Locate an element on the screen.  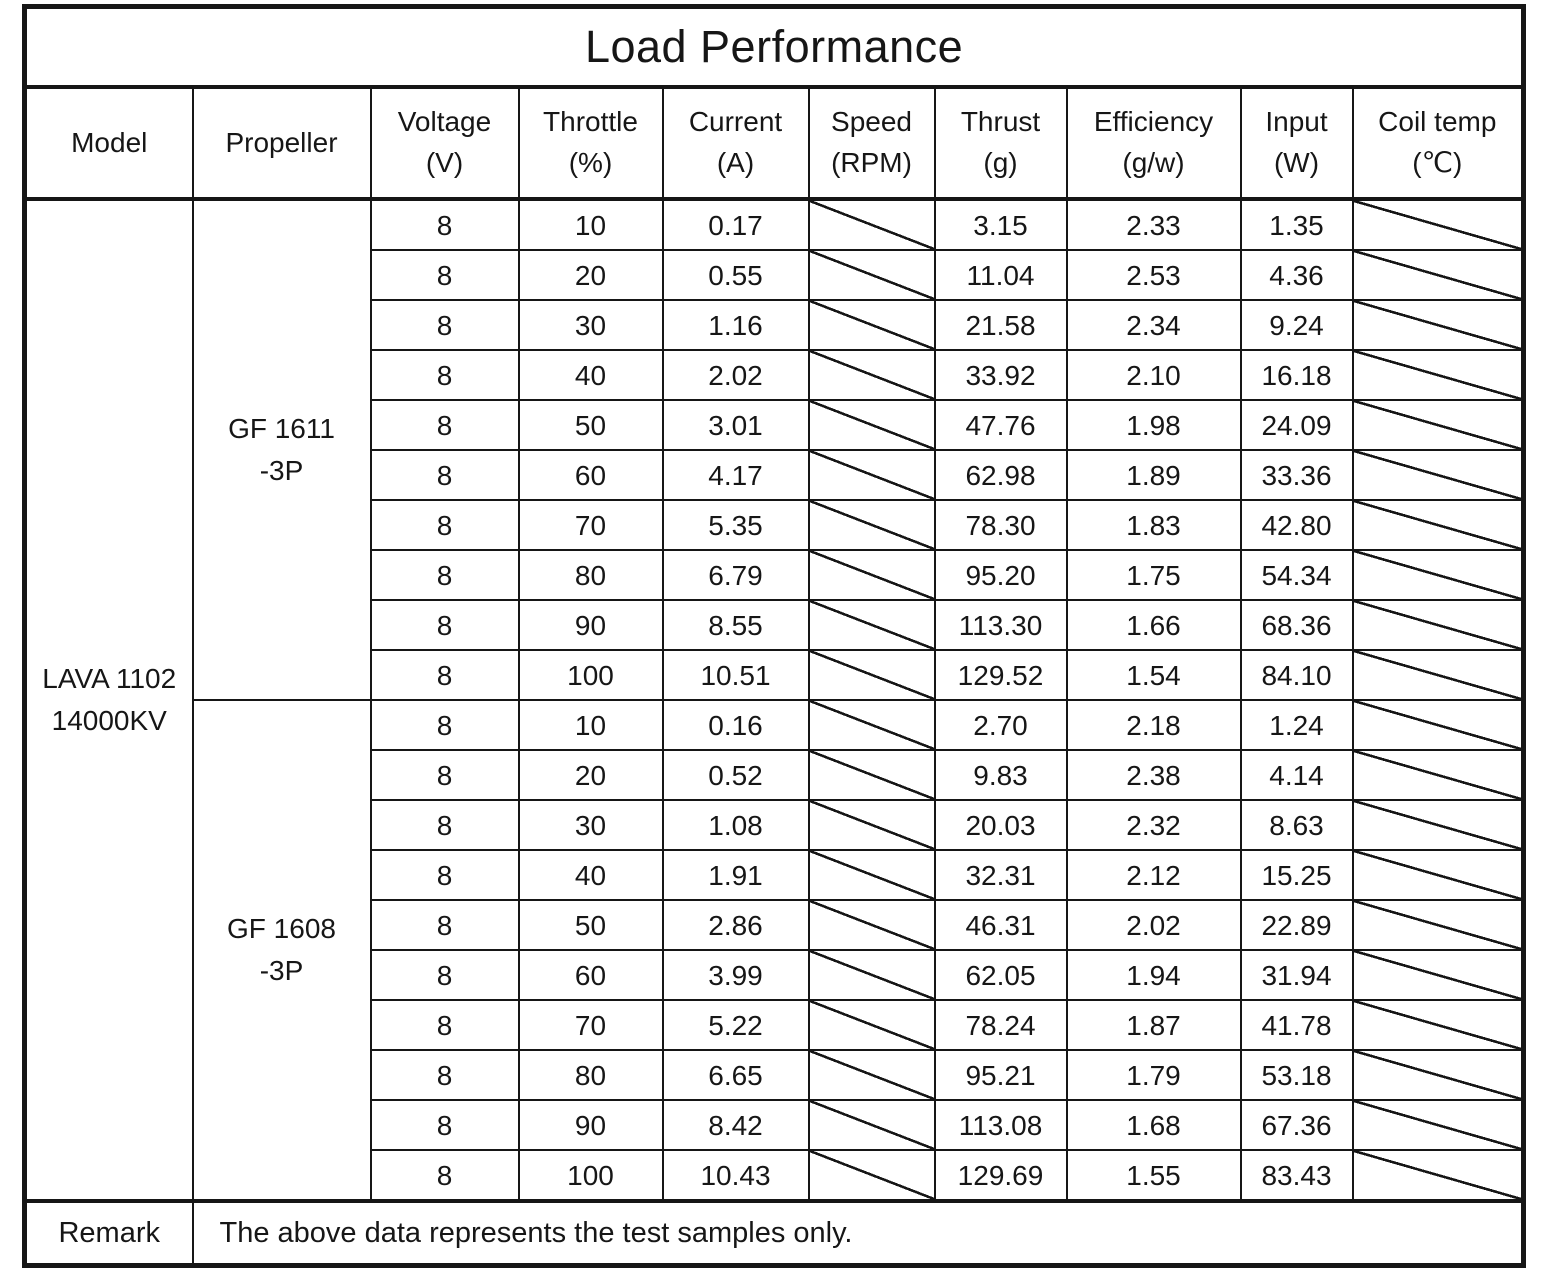
efficiency-cell: 2.33 is located at coordinates (1153, 224).